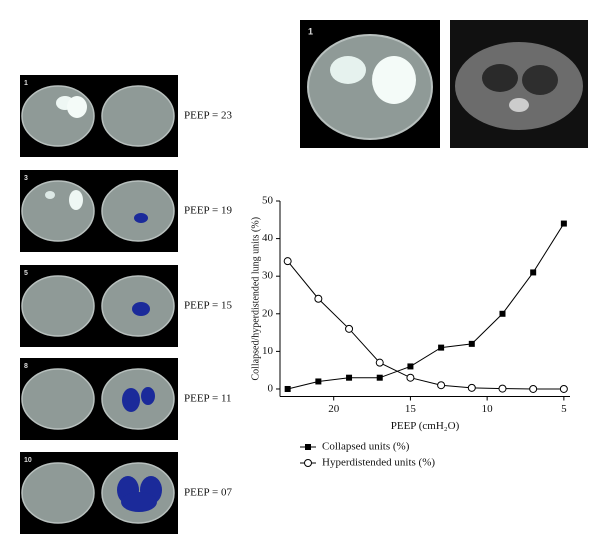 The image size is (600, 556). I want to click on x-tick-label: 10, so click(488, 409).